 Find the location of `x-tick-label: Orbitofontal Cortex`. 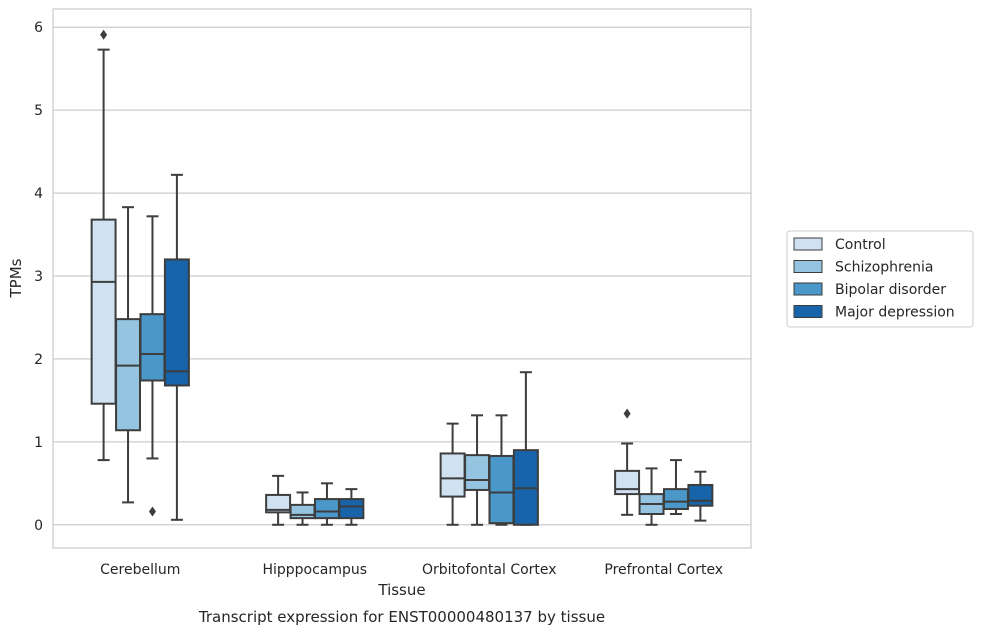

x-tick-label: Orbitofontal Cortex is located at coordinates (489, 570).